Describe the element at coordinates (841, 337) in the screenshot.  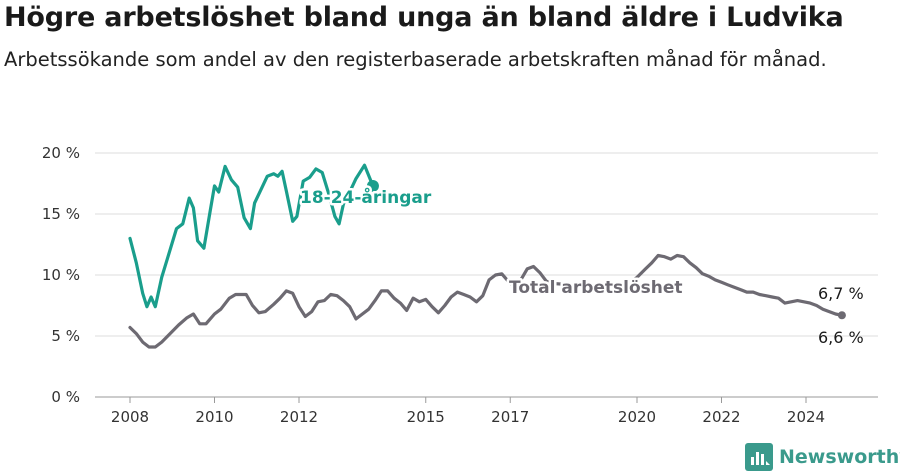
I see `end-label-youth: 6,6 %` at that location.